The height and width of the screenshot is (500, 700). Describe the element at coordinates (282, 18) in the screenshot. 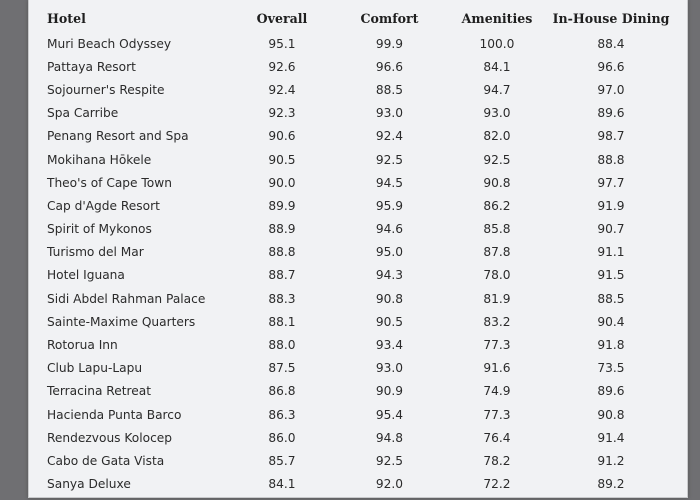

I see `header-overall: Overall` at that location.